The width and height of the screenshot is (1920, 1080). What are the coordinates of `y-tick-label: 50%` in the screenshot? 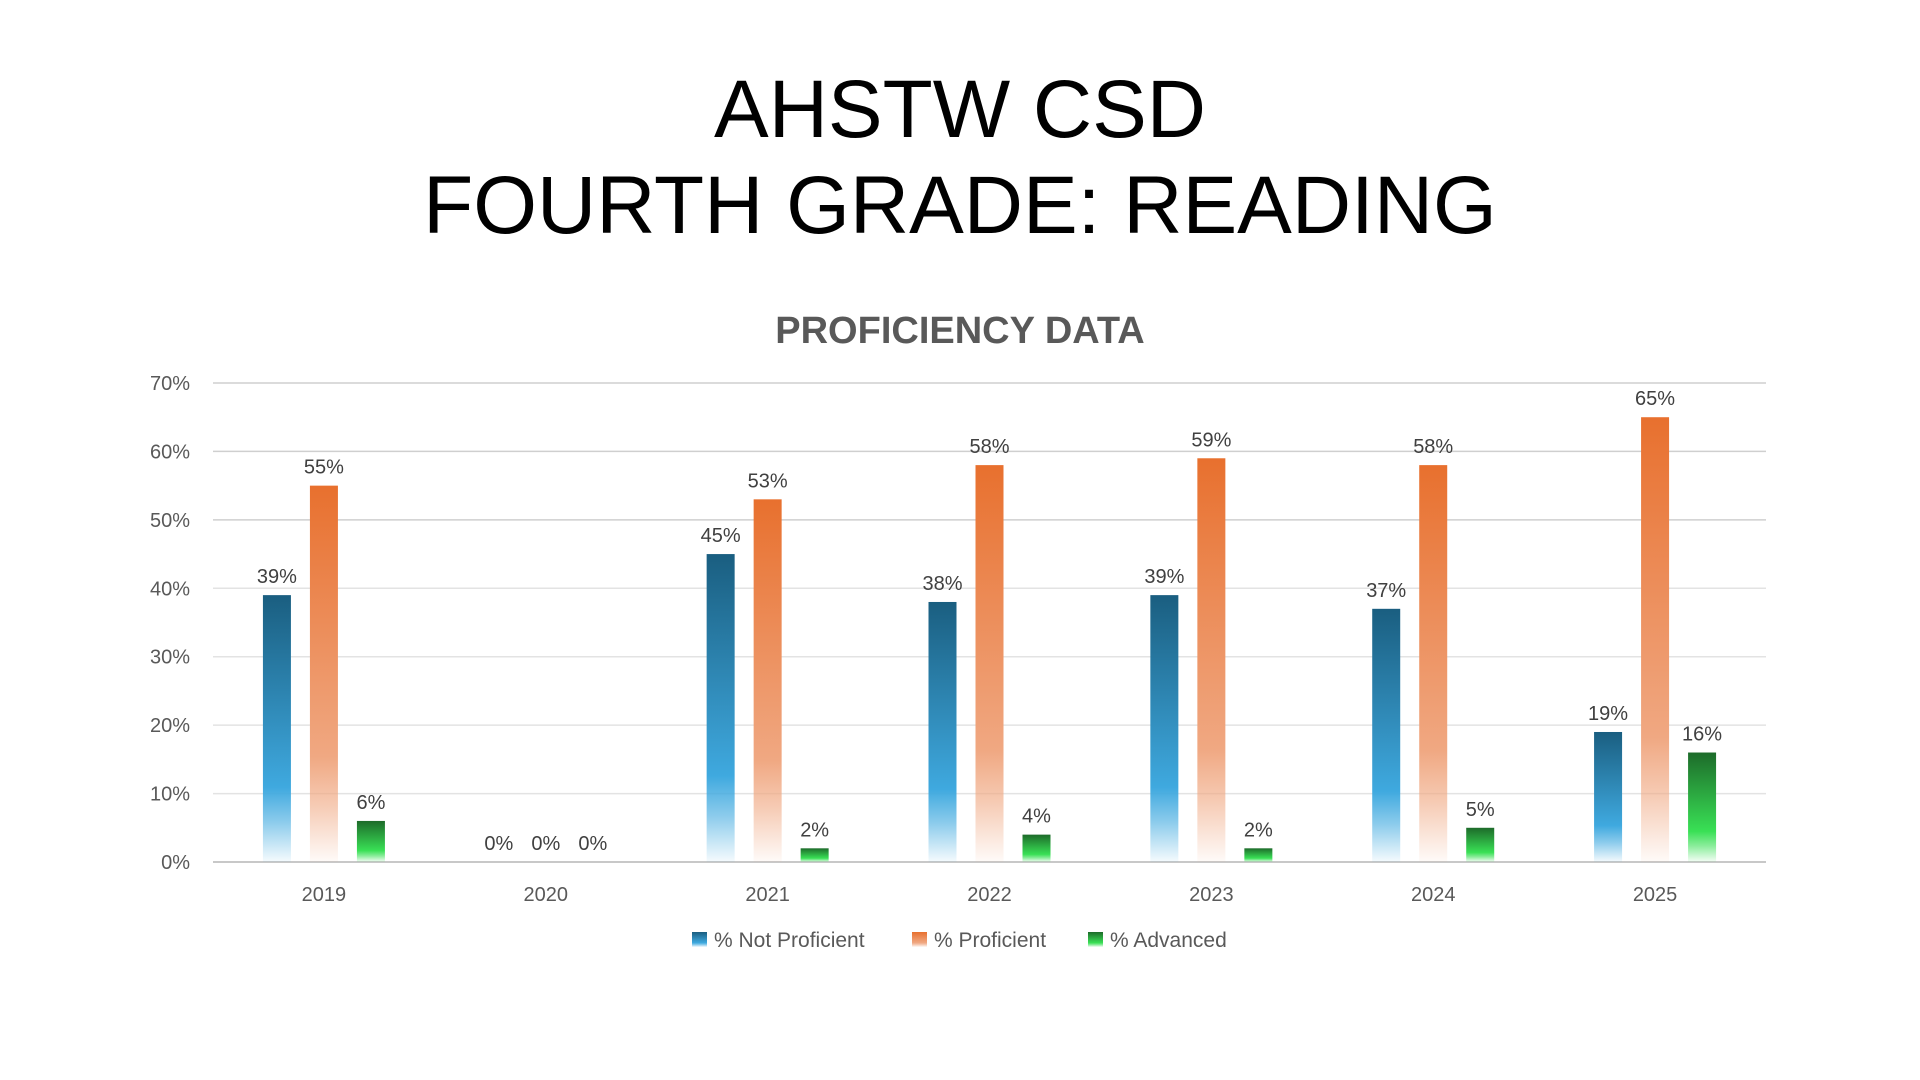 It's located at (170, 521).